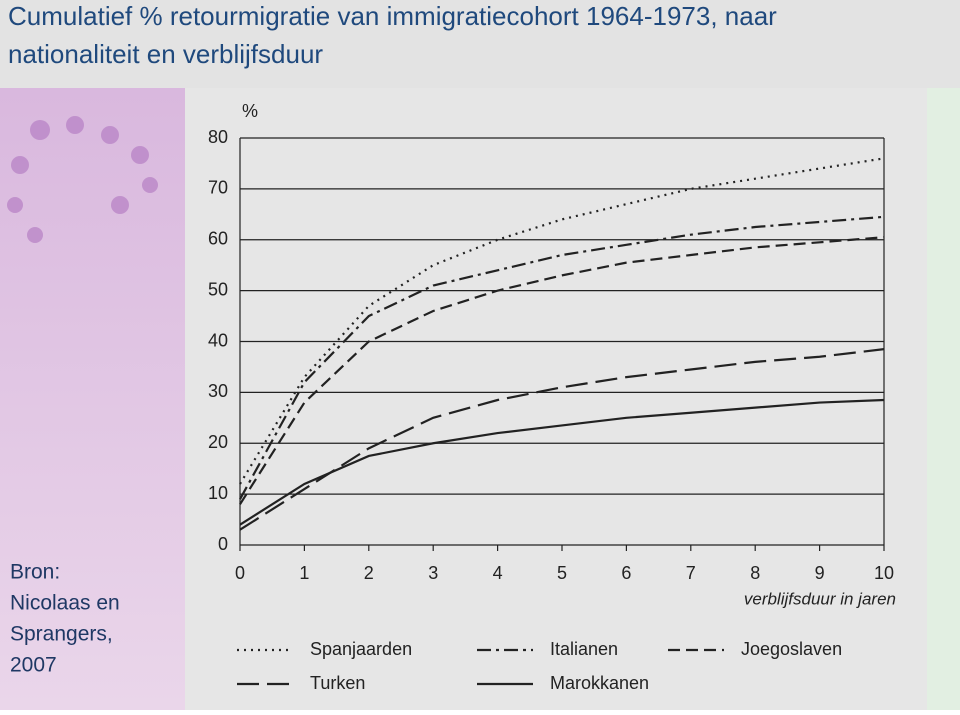 The image size is (960, 715). Describe the element at coordinates (223, 544) in the screenshot. I see `y-tick-label: 0` at that location.